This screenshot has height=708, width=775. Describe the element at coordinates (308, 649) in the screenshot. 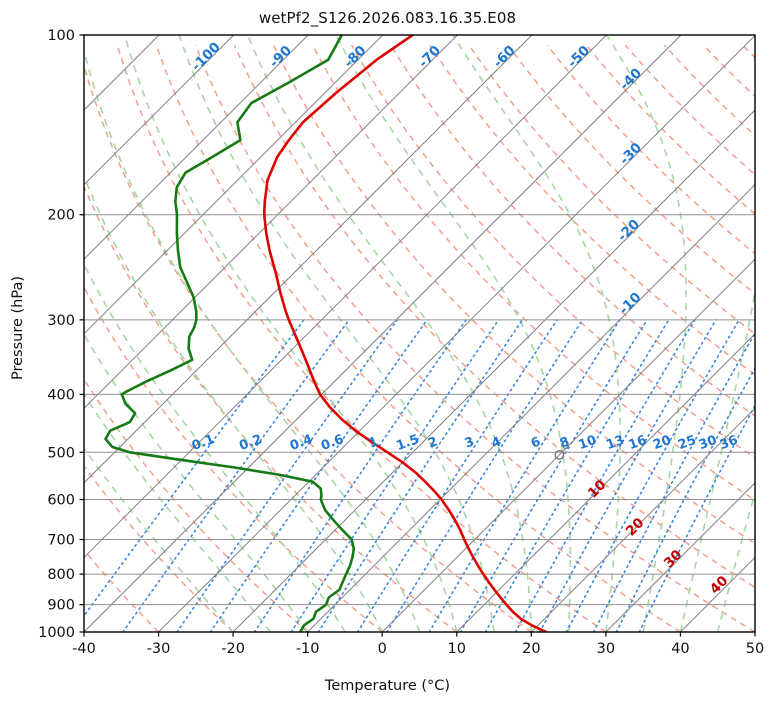

I see `x-tick-label: -10` at that location.